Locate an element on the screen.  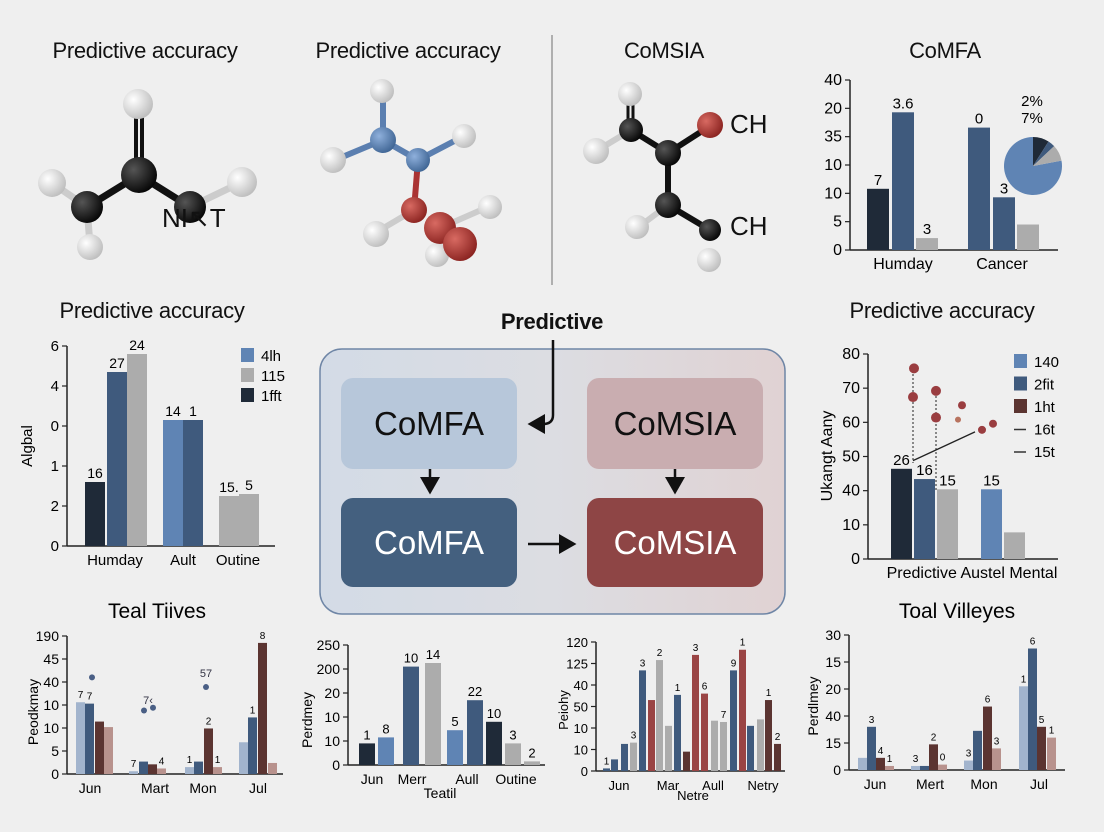
y-axis-label: Algbal is located at coordinates (27, 446).